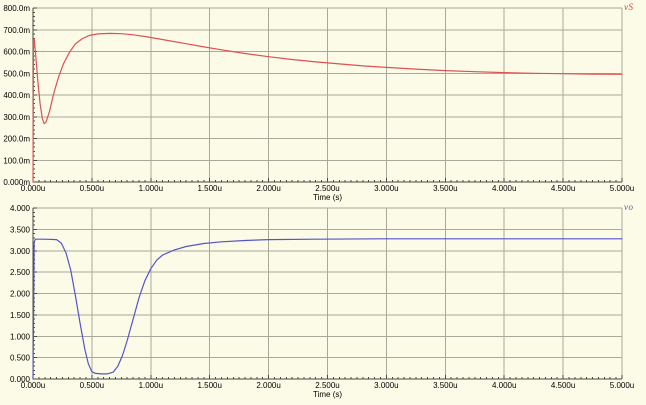  I want to click on y-tick-label: 1.500, so click(20, 315).